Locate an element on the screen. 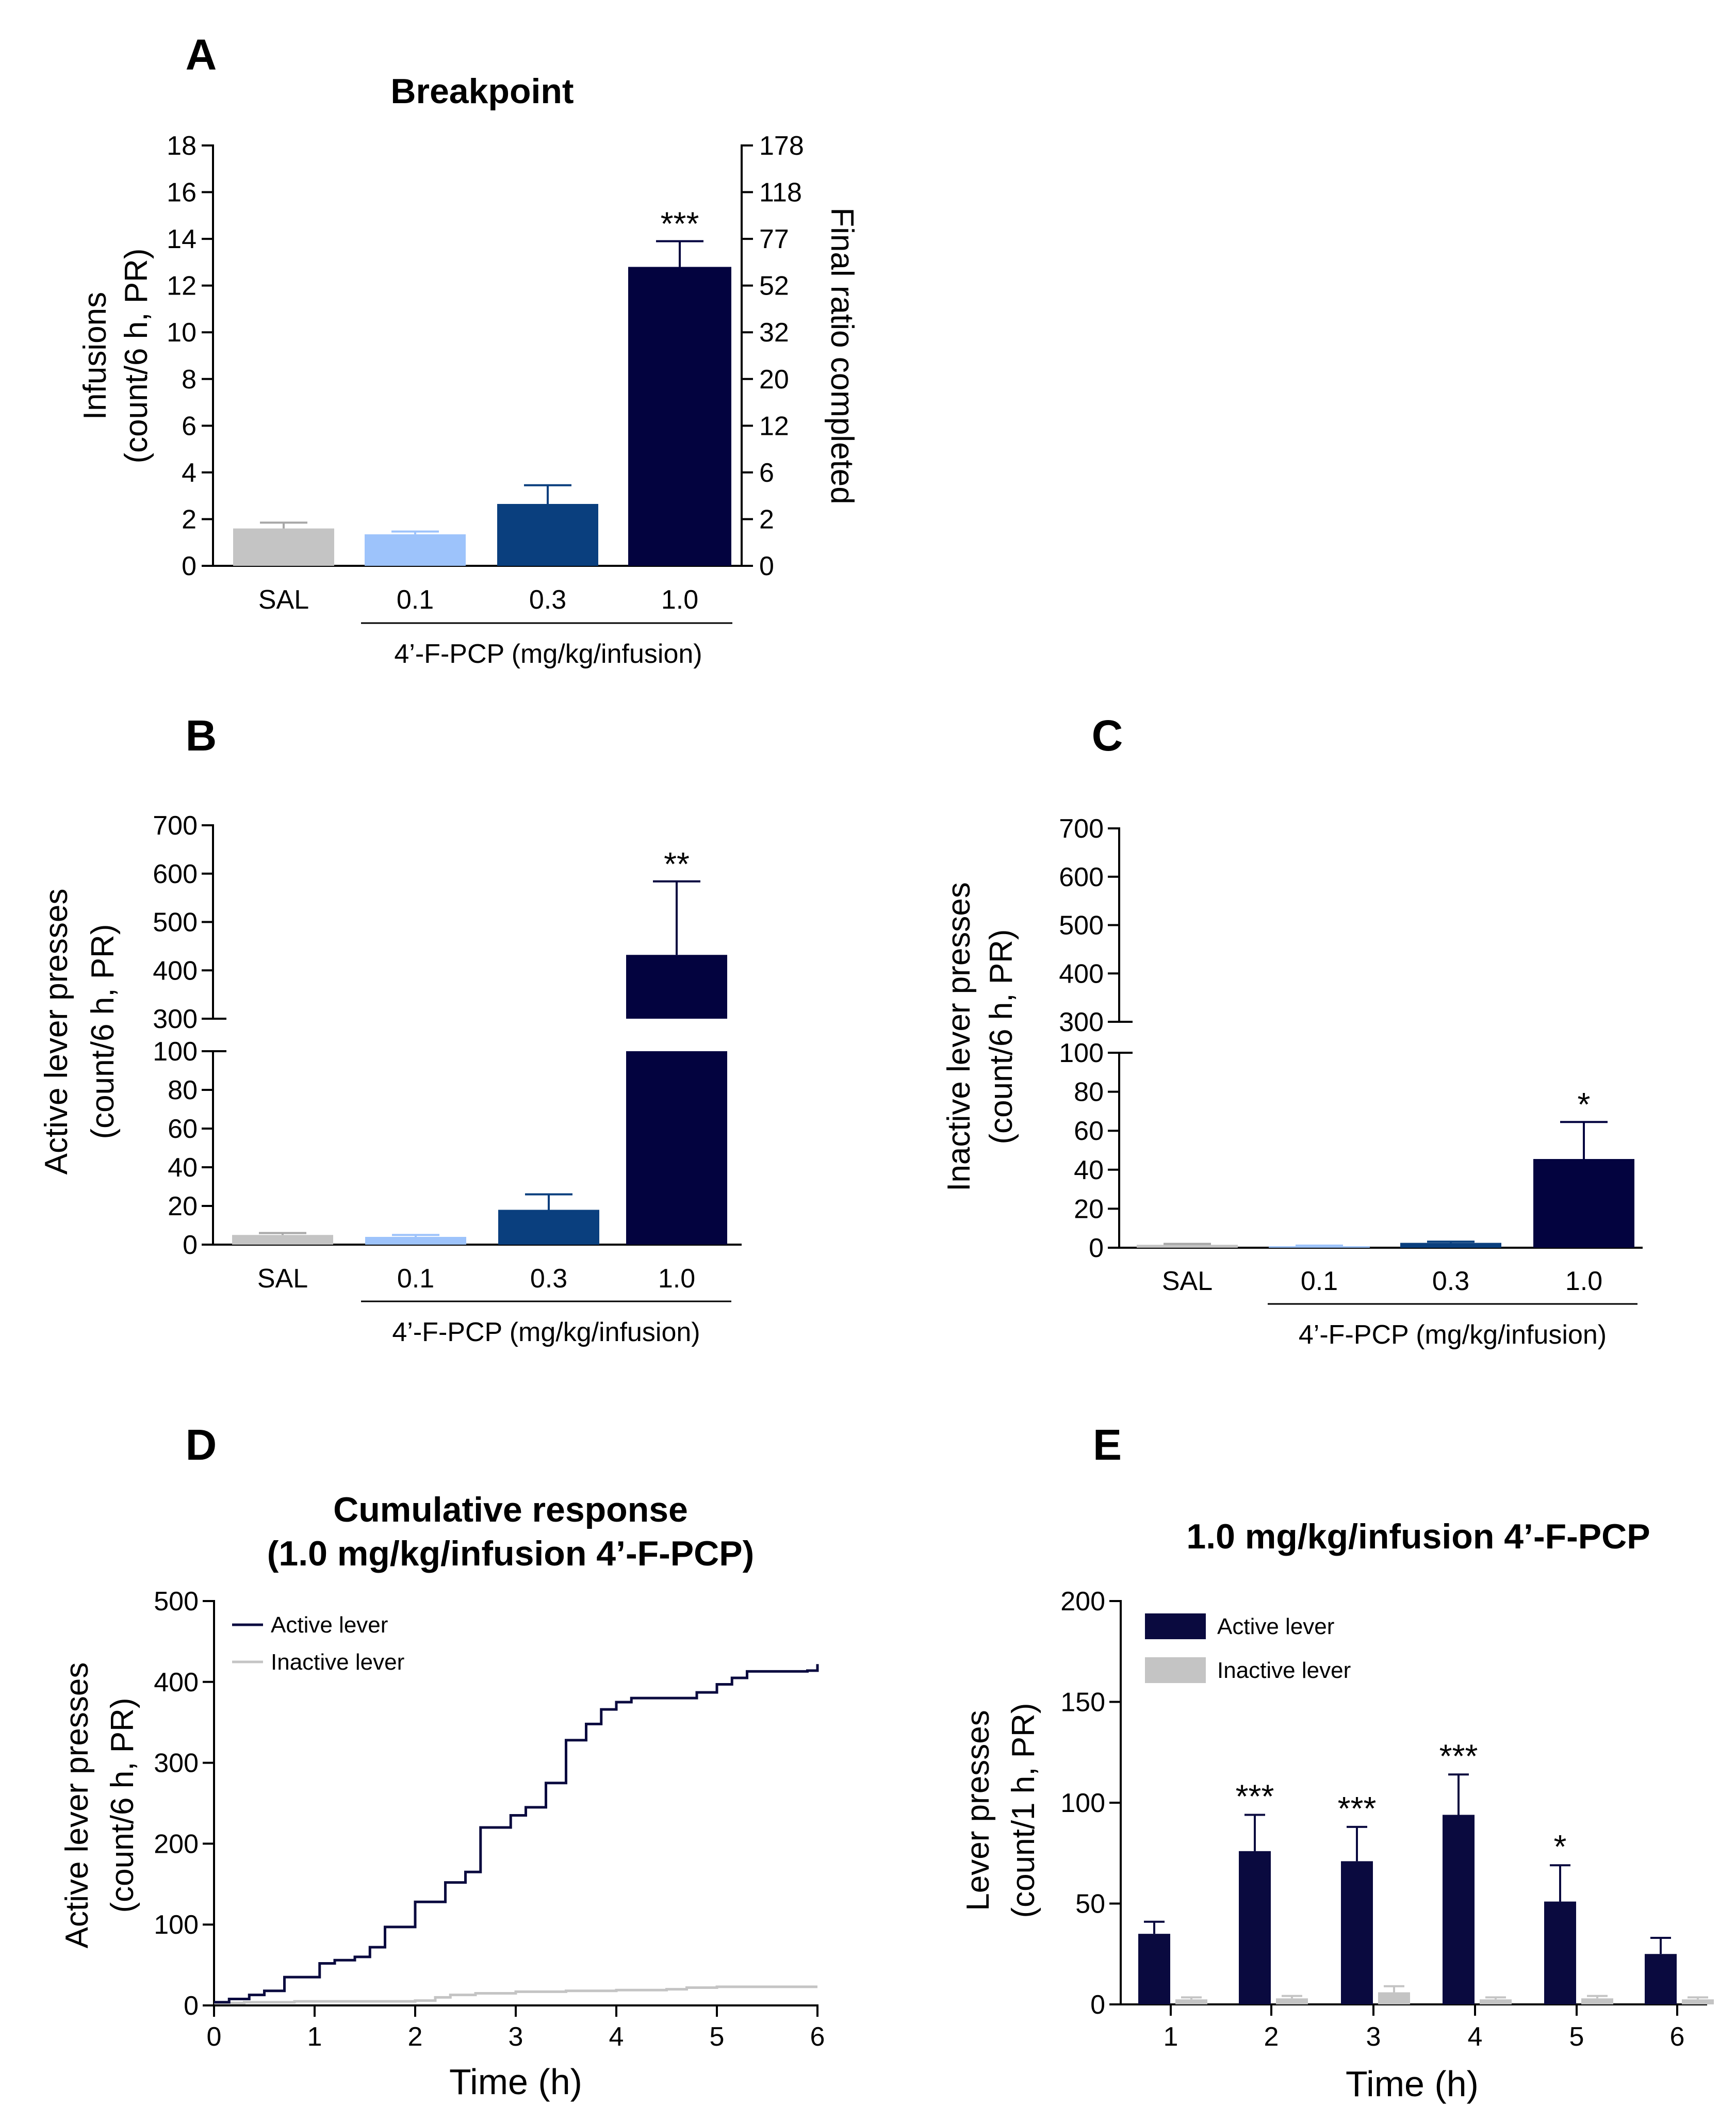 This screenshot has width=1736, height=2122. panel-a-category-label: 0.3 is located at coordinates (547, 600).